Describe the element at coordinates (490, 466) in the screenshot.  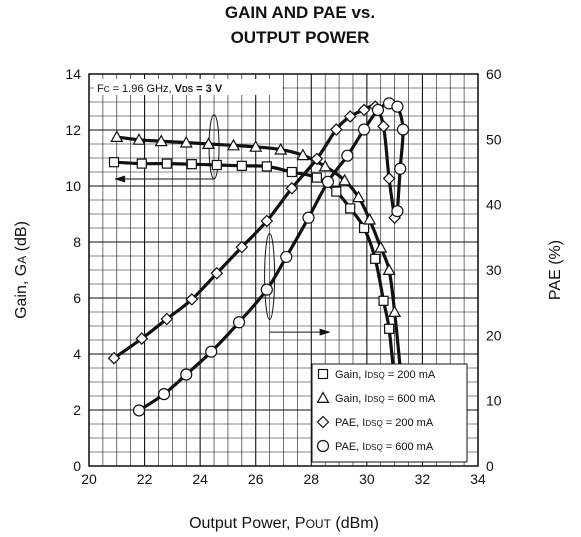
I see `y-right-tick-label: 0` at that location.